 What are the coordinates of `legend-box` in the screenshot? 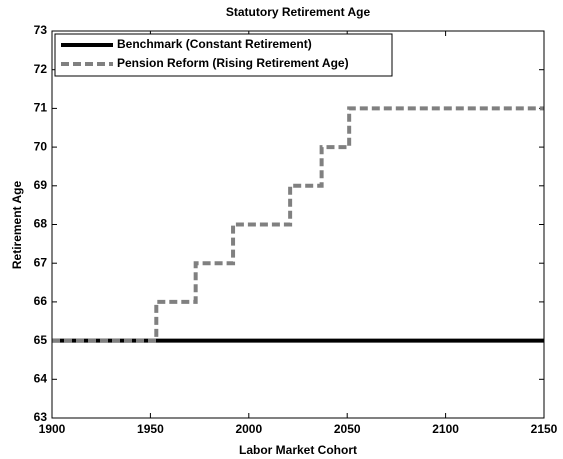 It's located at (223, 55).